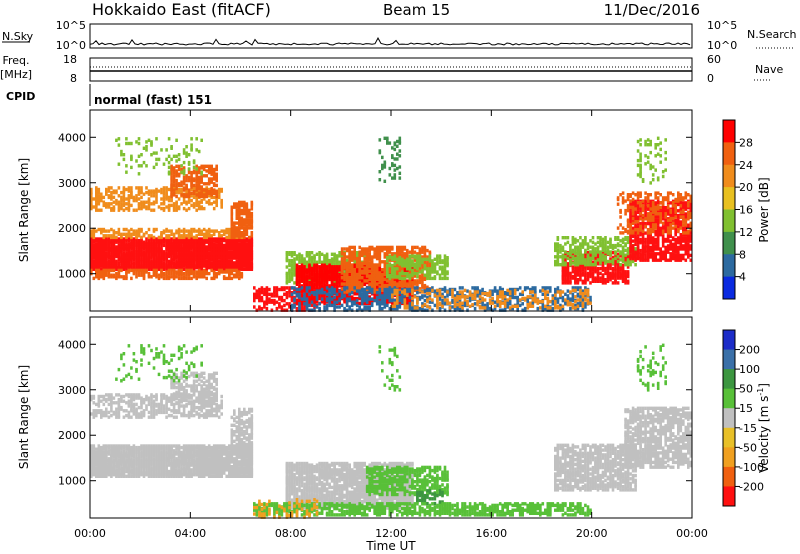 Image resolution: width=800 pixels, height=554 pixels. What do you see at coordinates (109, 95) in the screenshot?
I see `cpid-row: CPID normal (fast) 151` at bounding box center [109, 95].